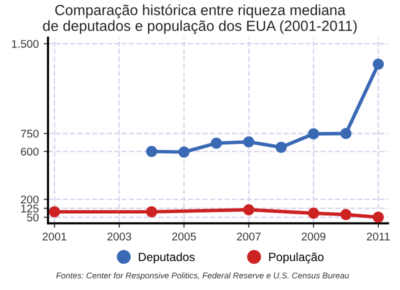 This screenshot has height=290, width=400. Describe the element at coordinates (54, 236) in the screenshot. I see `x-tick-label: 2001` at that location.